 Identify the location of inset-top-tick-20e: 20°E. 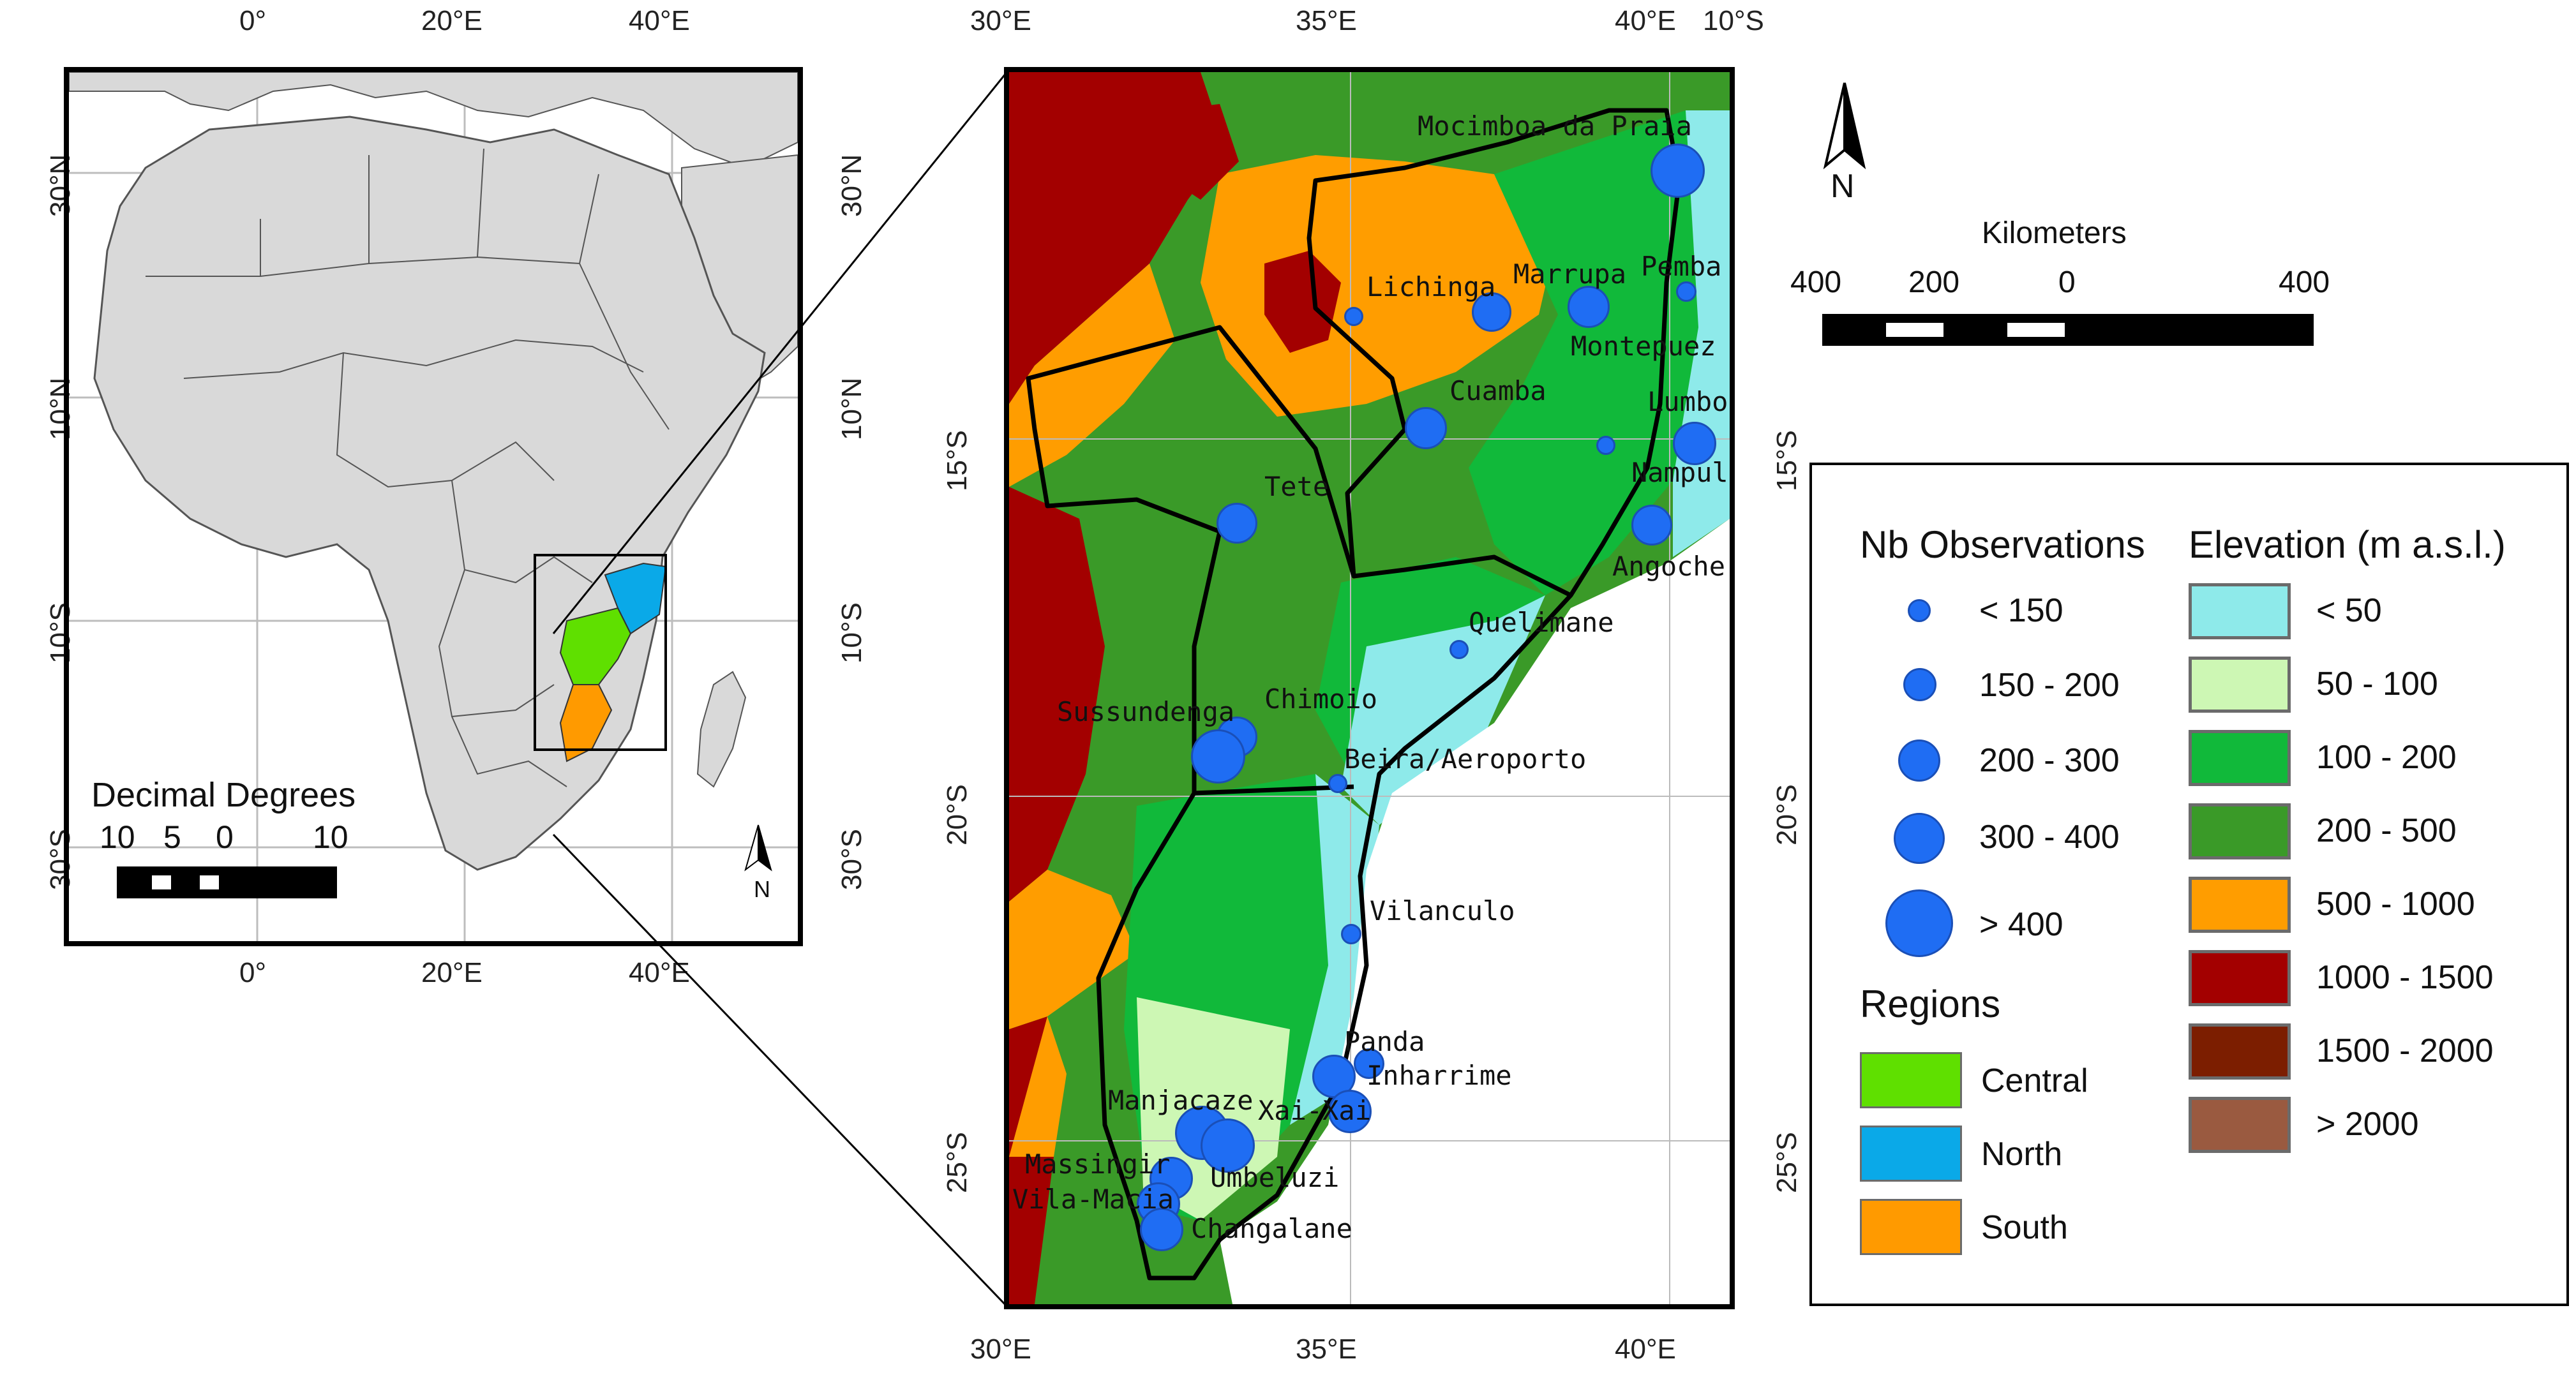
(452, 20).